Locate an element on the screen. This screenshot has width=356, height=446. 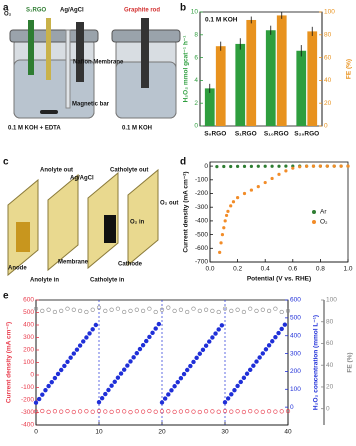
tick-label: 80 is located at coordinates (328, 35).